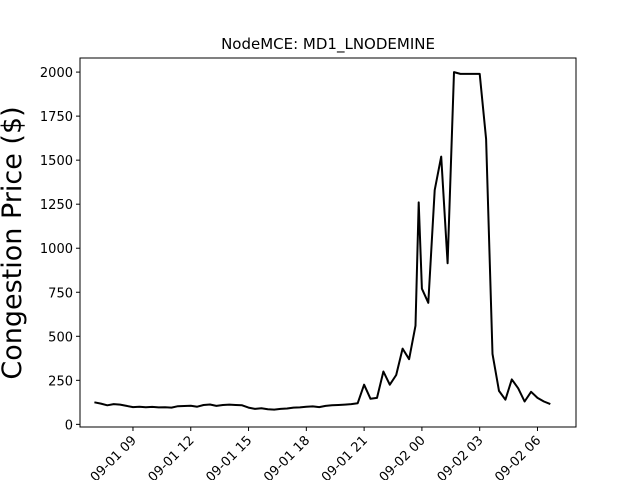  I want to click on y-tick-label: 0, so click(69, 425).